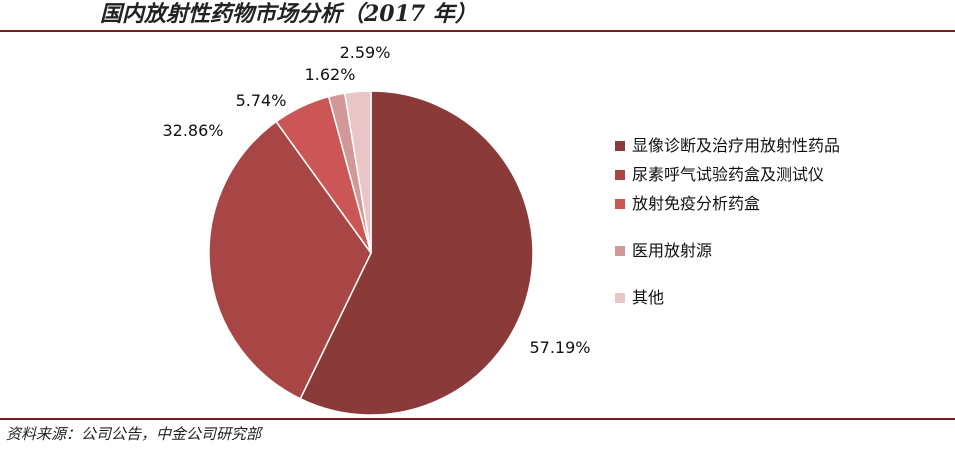 Image resolution: width=955 pixels, height=449 pixels. I want to click on data-label-3: 5.74%, so click(261, 100).